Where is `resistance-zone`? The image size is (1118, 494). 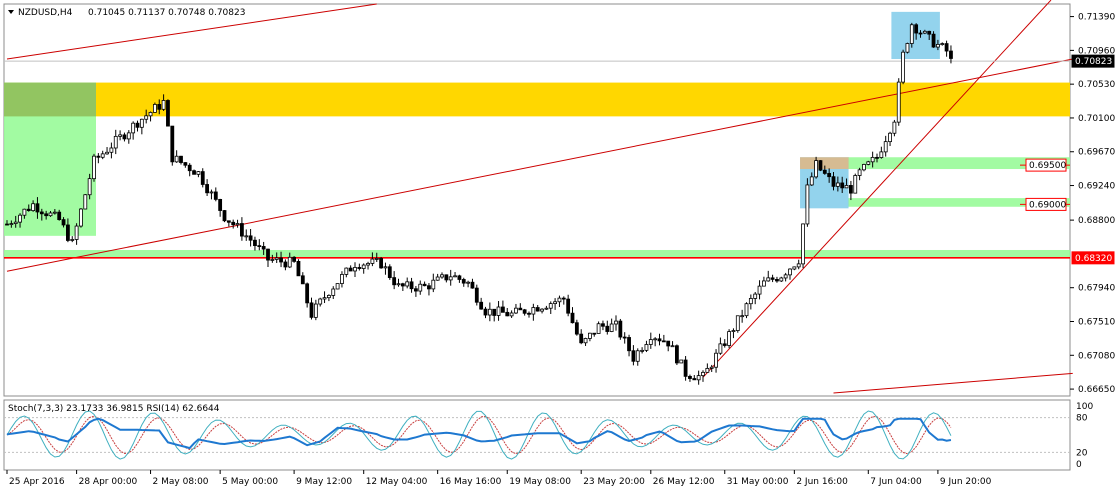 resistance-zone is located at coordinates (537, 99).